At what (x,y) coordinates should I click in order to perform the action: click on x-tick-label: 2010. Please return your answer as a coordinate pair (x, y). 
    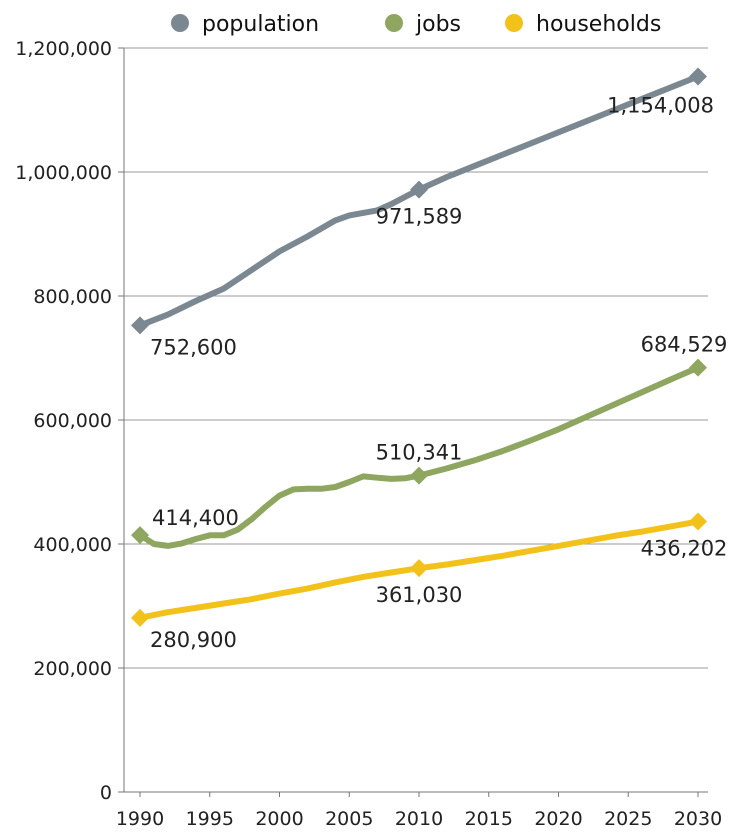
    Looking at the image, I should click on (419, 819).